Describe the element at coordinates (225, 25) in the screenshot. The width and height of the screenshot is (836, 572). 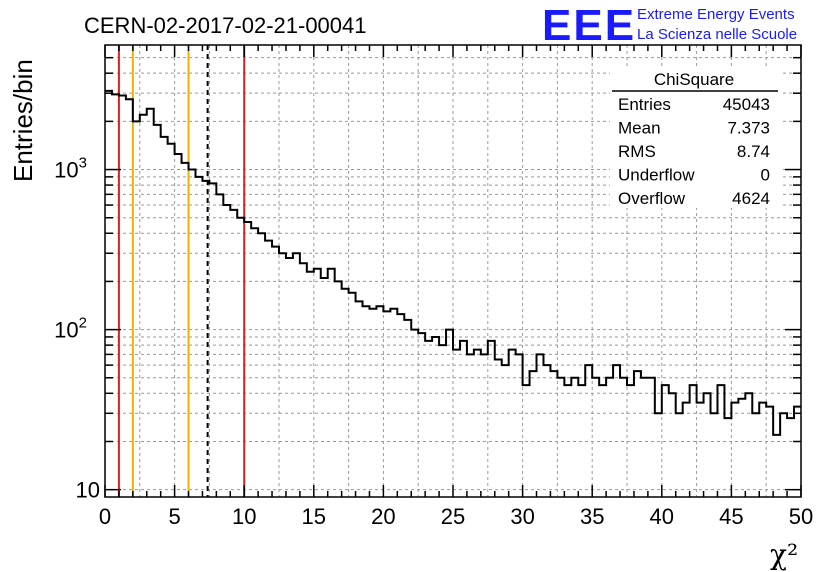
I see `run-title: CERN-02-2017-02-21-00041` at that location.